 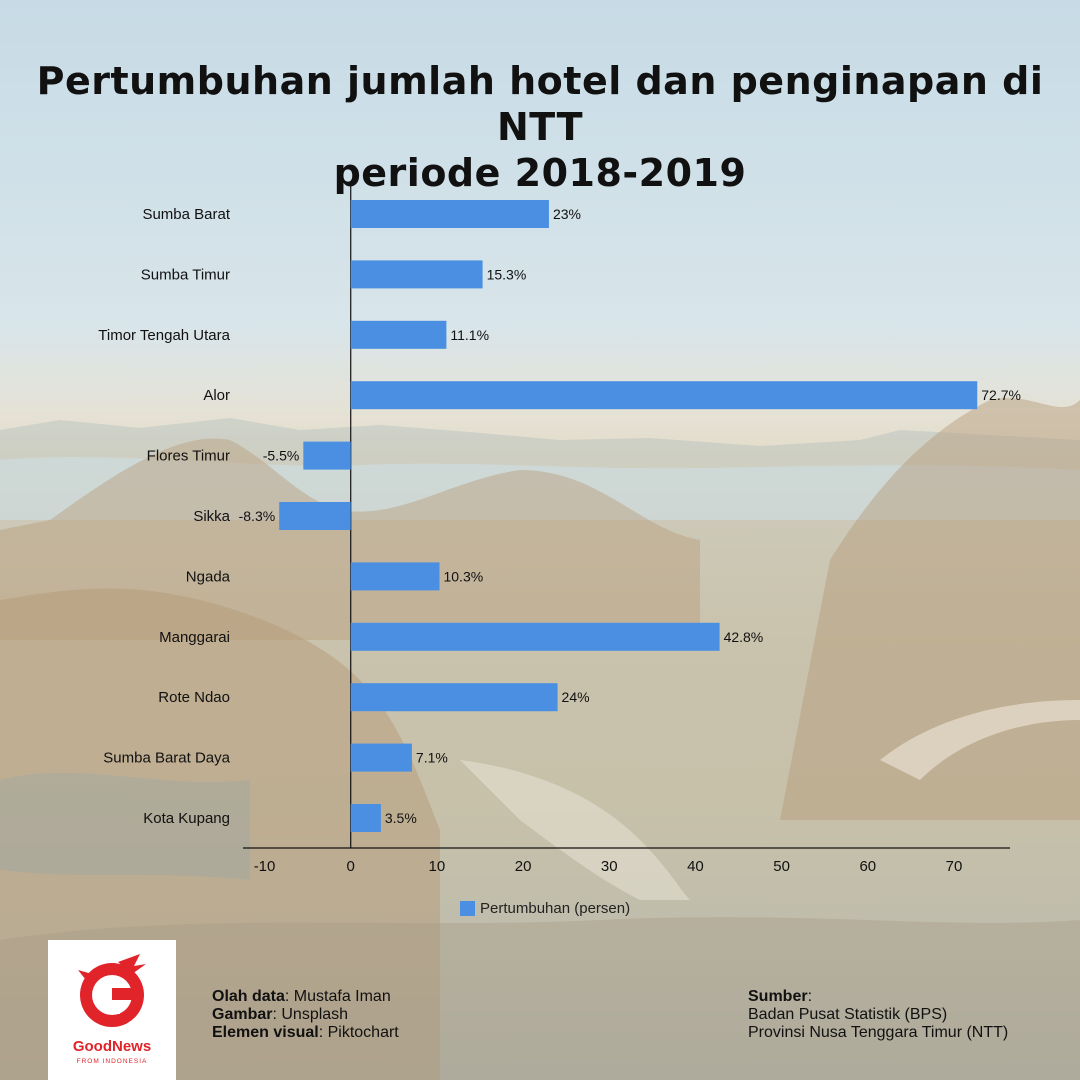 I want to click on source-line2: Provinsi Nusa Tenggara Timur (NTT), so click(x=878, y=1032).